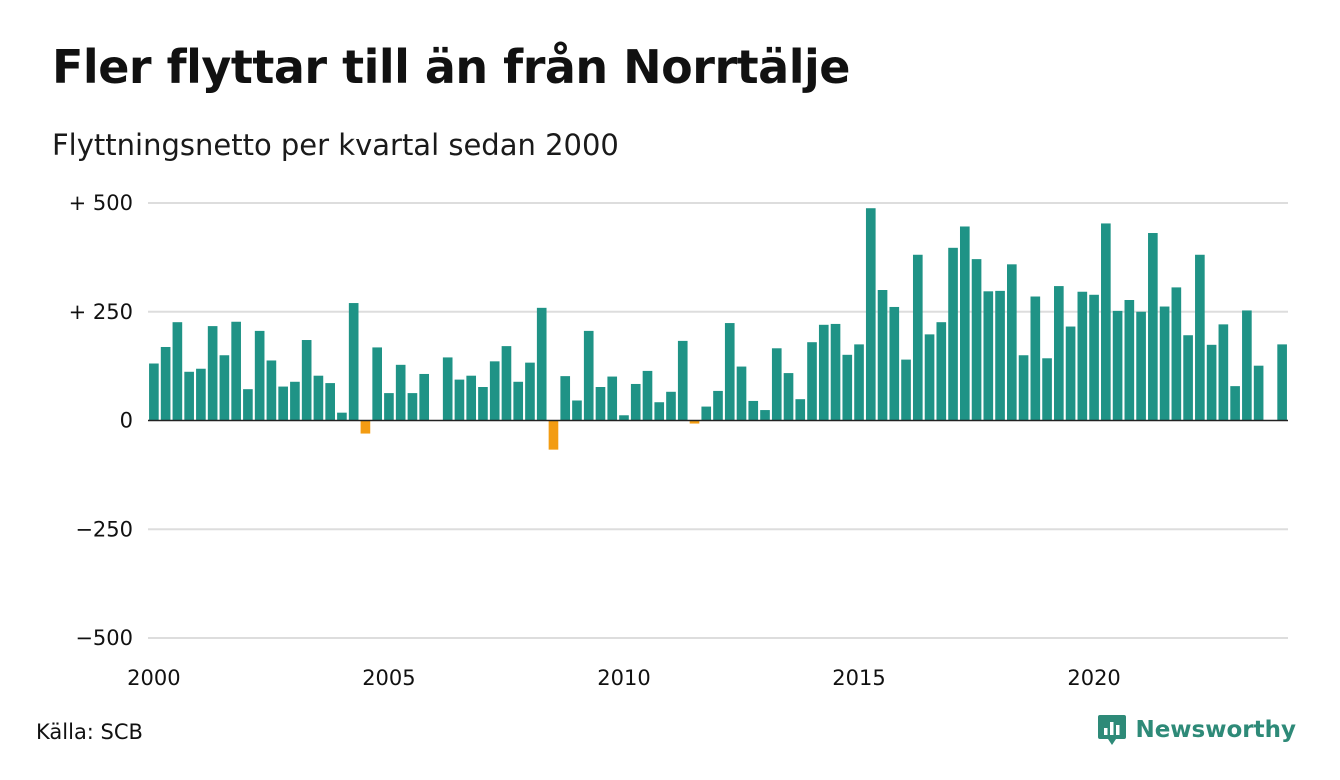 The height and width of the screenshot is (780, 1340). What do you see at coordinates (101, 312) in the screenshot?
I see `y-tick-label: + 250` at bounding box center [101, 312].